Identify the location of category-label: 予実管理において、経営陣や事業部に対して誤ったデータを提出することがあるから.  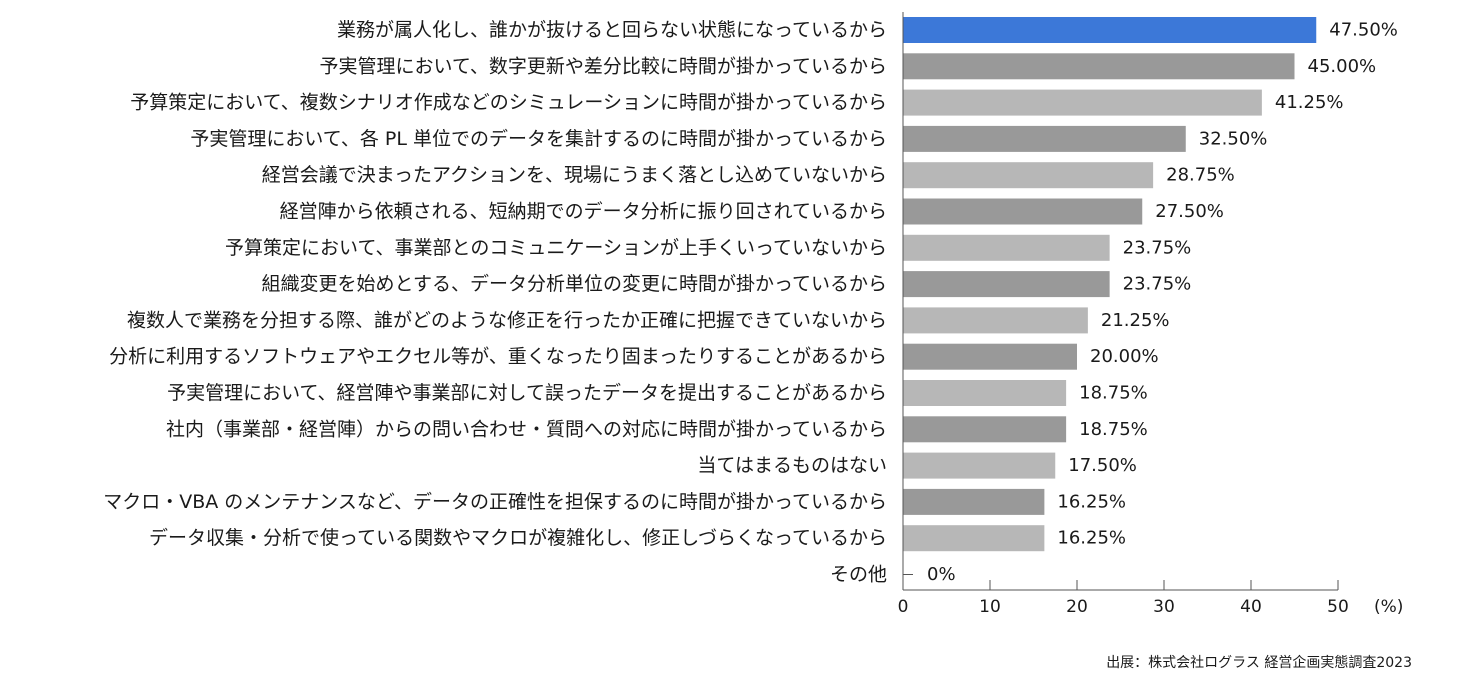
(527, 393).